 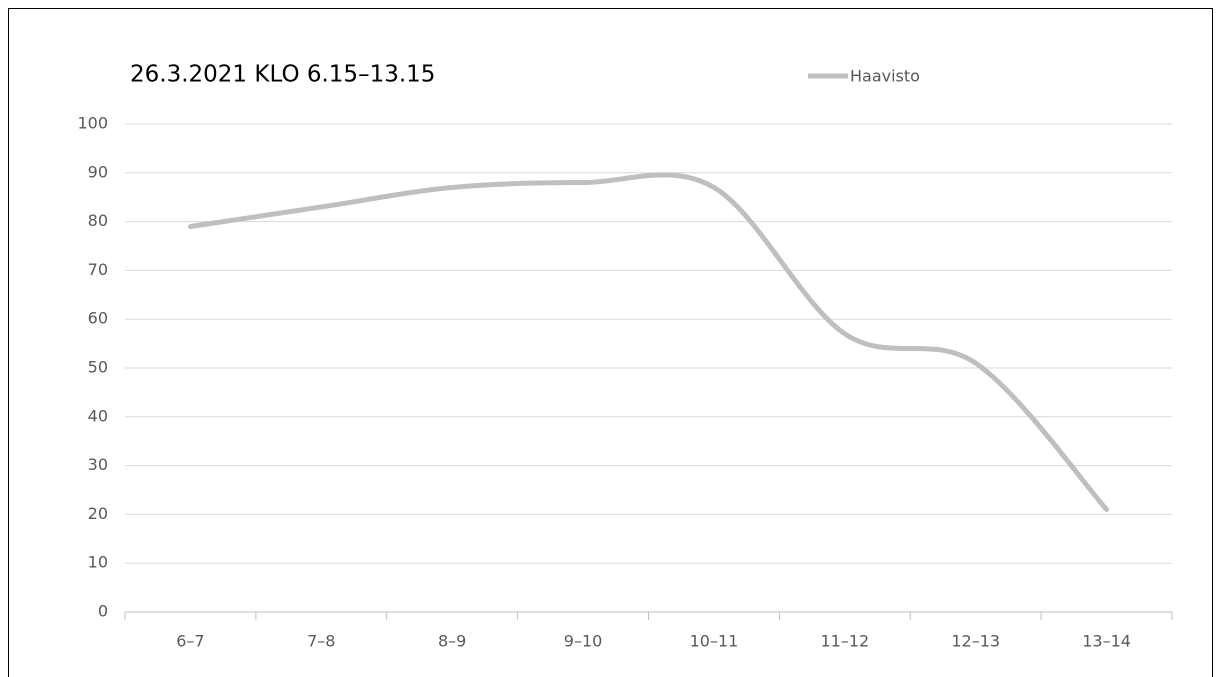 I want to click on legend-label: Haavisto, so click(x=885, y=76).